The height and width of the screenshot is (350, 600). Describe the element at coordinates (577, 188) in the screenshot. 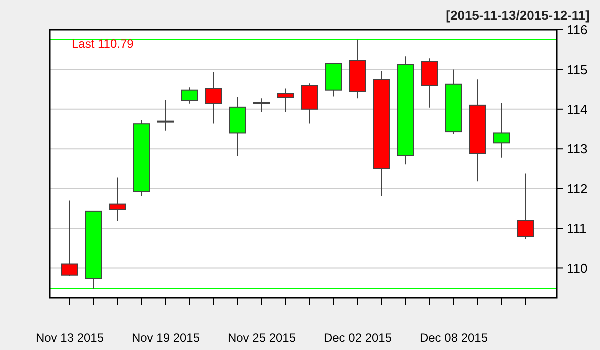

I see `y-tick-label: 112` at that location.